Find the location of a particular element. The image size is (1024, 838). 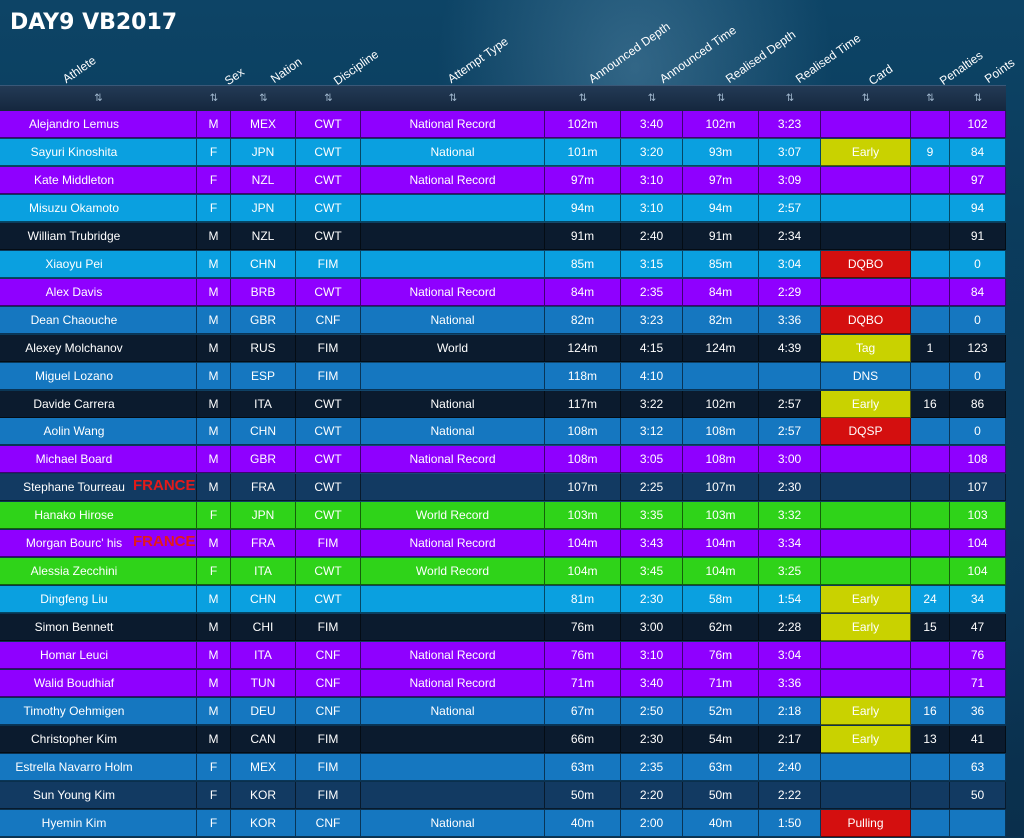

cell-points: 123 is located at coordinates (978, 348).